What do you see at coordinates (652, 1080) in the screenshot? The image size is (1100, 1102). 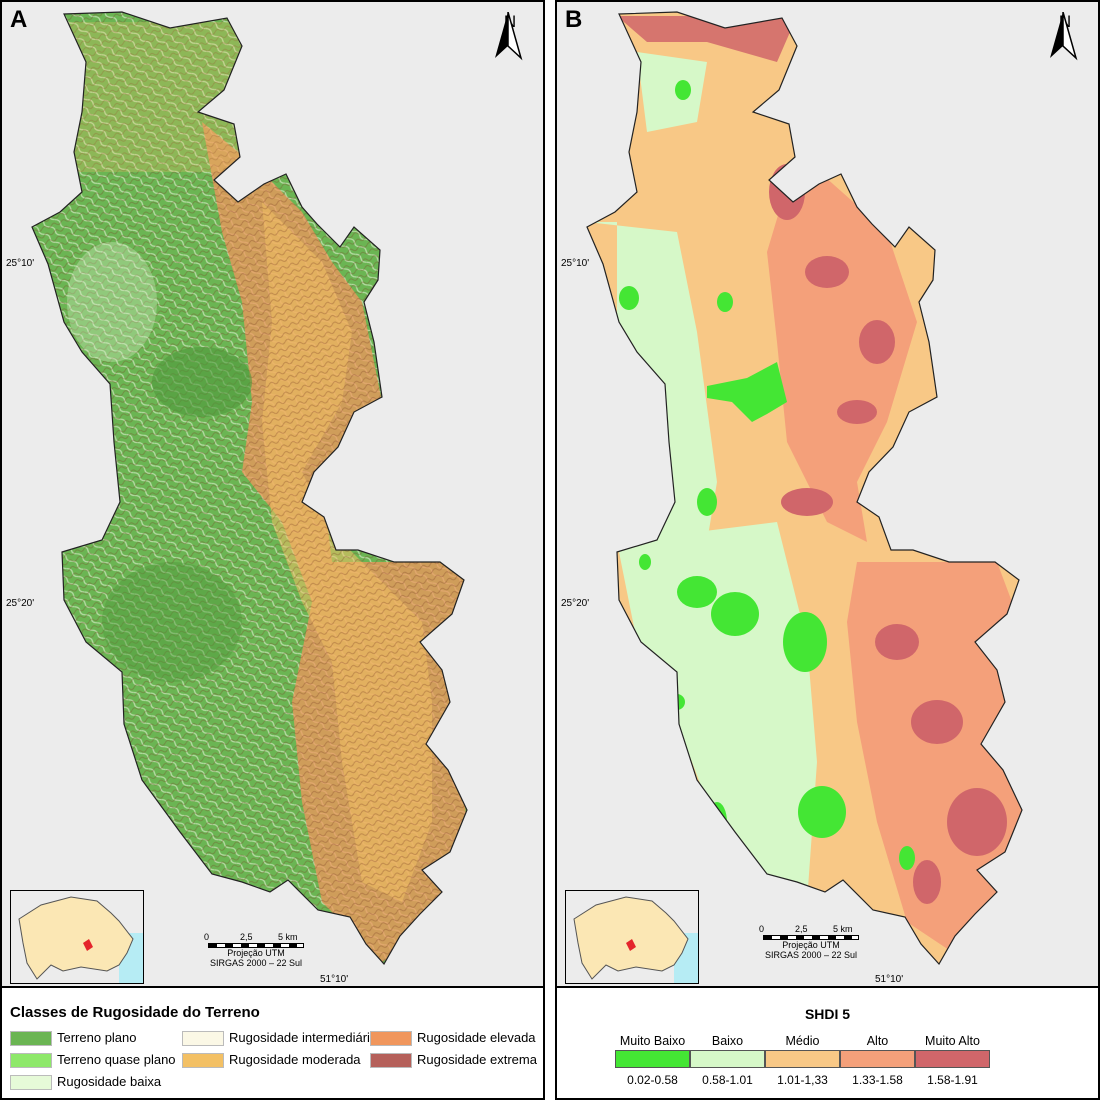 I see `legend-range: 0.02-0.58` at bounding box center [652, 1080].